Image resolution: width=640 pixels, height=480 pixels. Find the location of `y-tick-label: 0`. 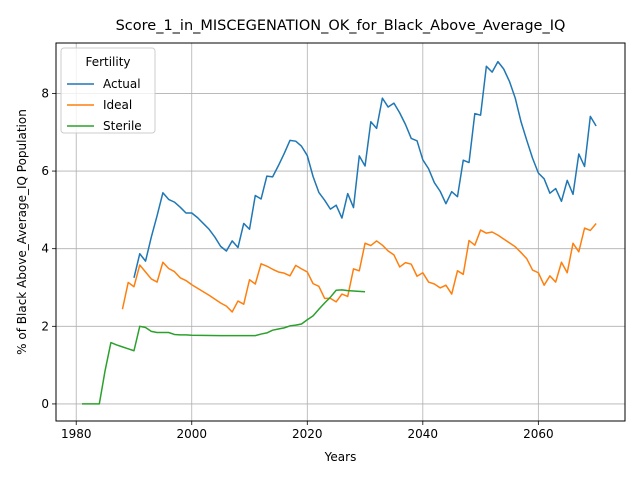

y-tick-label: 0 is located at coordinates (45, 404).